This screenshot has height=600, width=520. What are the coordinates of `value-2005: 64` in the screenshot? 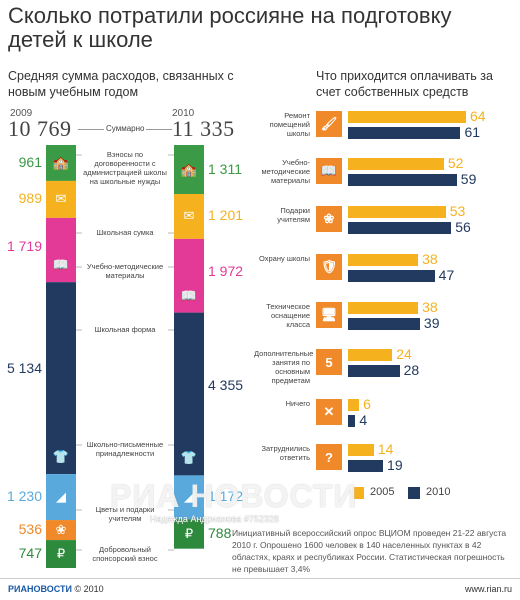 It's located at (478, 116).